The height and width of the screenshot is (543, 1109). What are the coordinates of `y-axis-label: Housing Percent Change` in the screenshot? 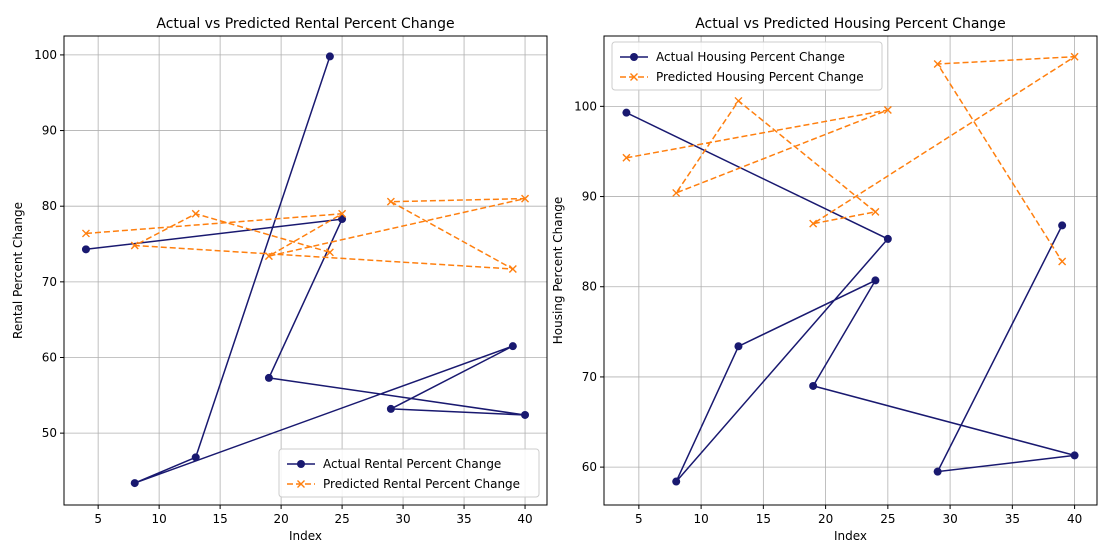 It's located at (558, 271).